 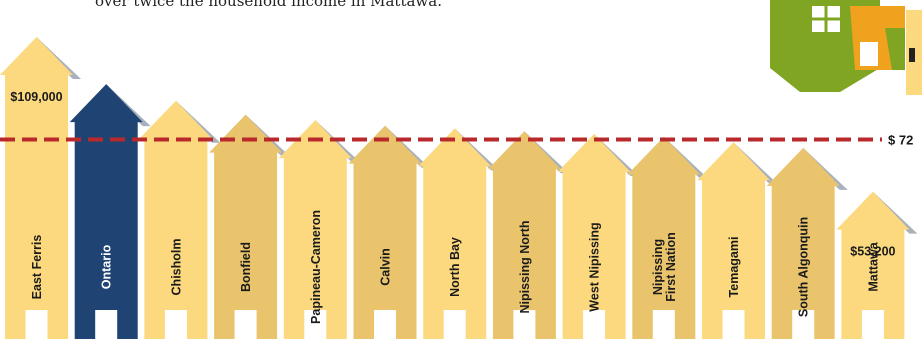 I want to click on category-label-nipissing-north: Nipissing North, so click(x=525, y=266).